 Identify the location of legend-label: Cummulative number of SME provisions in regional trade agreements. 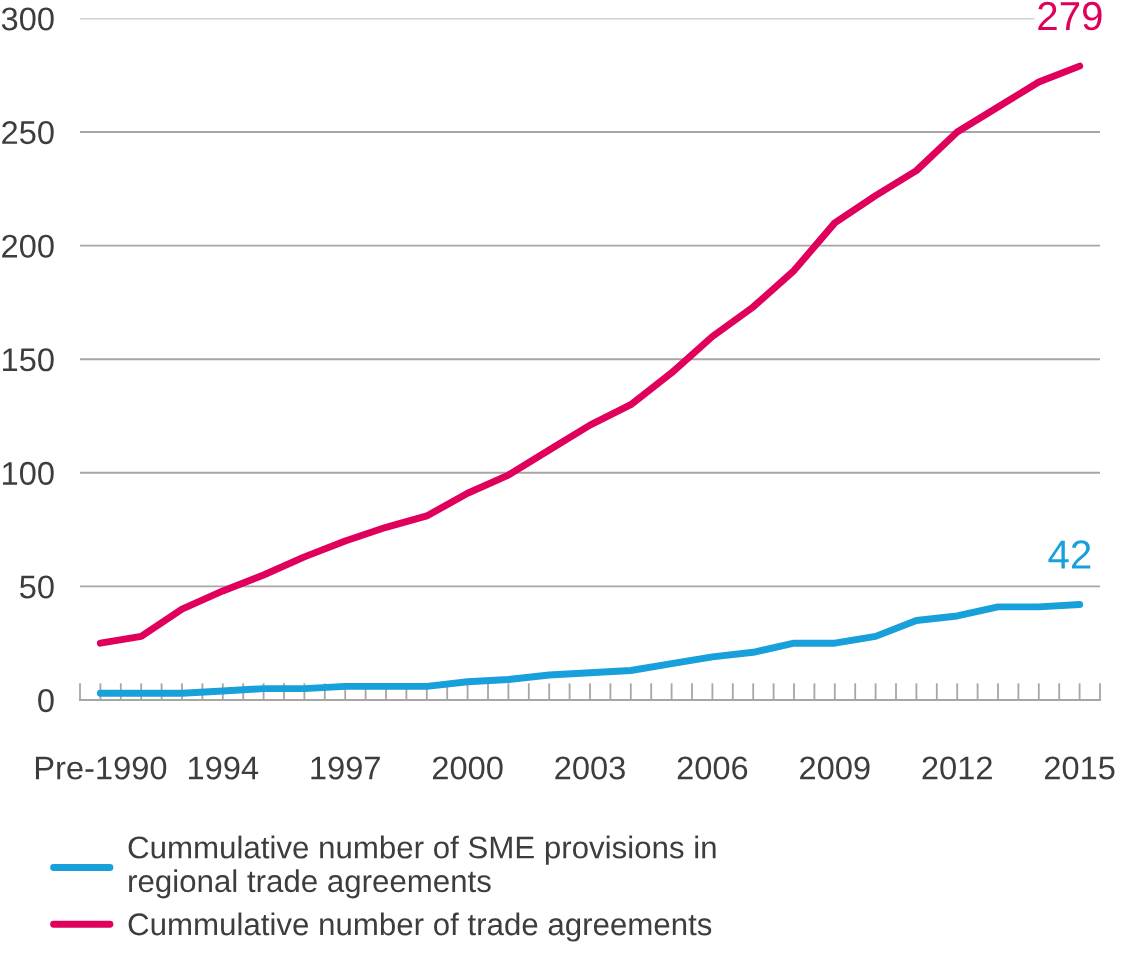
(422, 867).